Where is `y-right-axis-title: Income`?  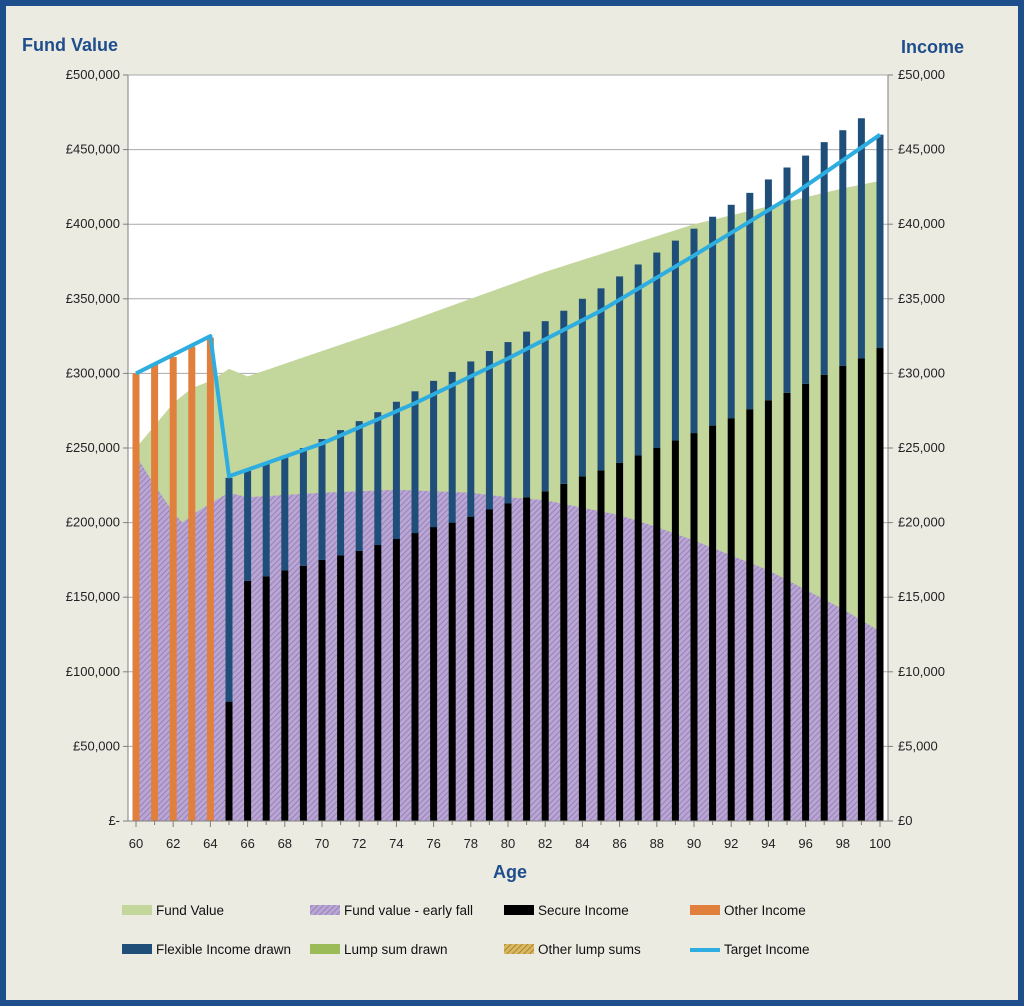
y-right-axis-title: Income is located at coordinates (932, 47).